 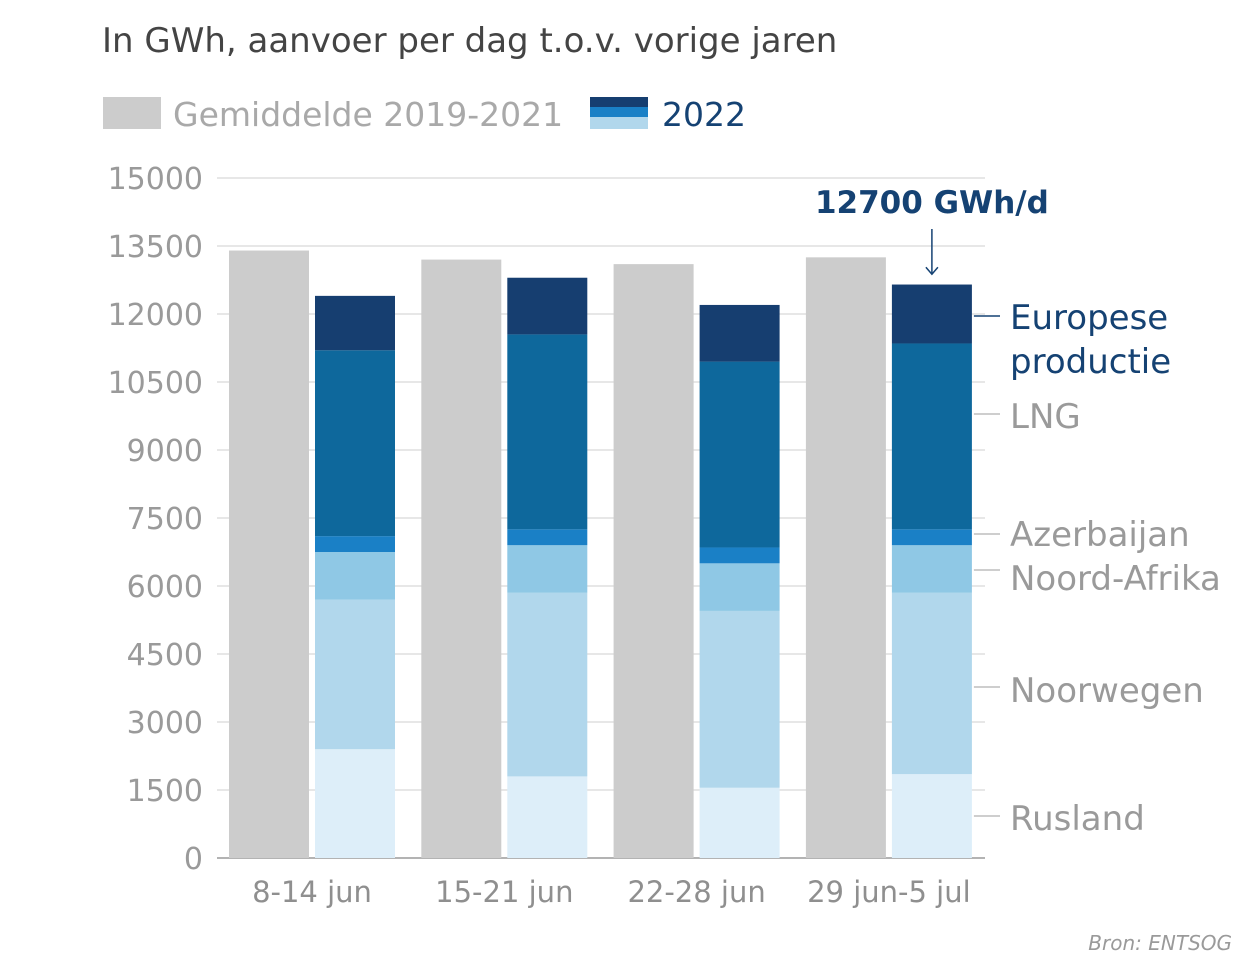 I want to click on series-label-europese-productie: Europese productie, so click(x=1090, y=340).